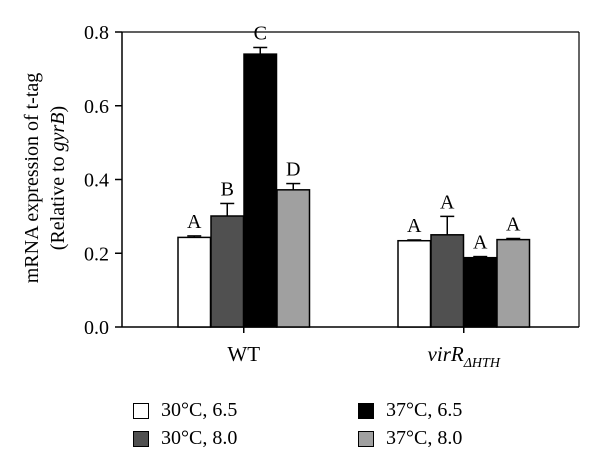 This screenshot has height=469, width=600. What do you see at coordinates (58, 178) in the screenshot?
I see `y-axis-subtitle: (Relative to gyrB)` at bounding box center [58, 178].